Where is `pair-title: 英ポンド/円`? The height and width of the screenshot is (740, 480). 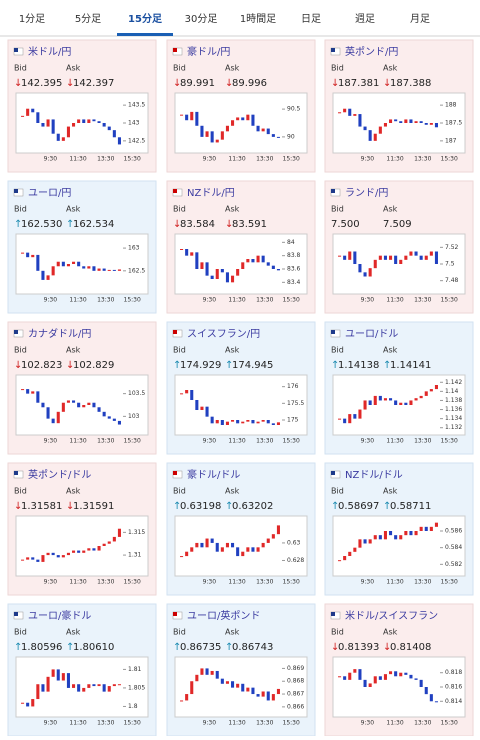 pair-title: 英ポンド/円 is located at coordinates (371, 51).